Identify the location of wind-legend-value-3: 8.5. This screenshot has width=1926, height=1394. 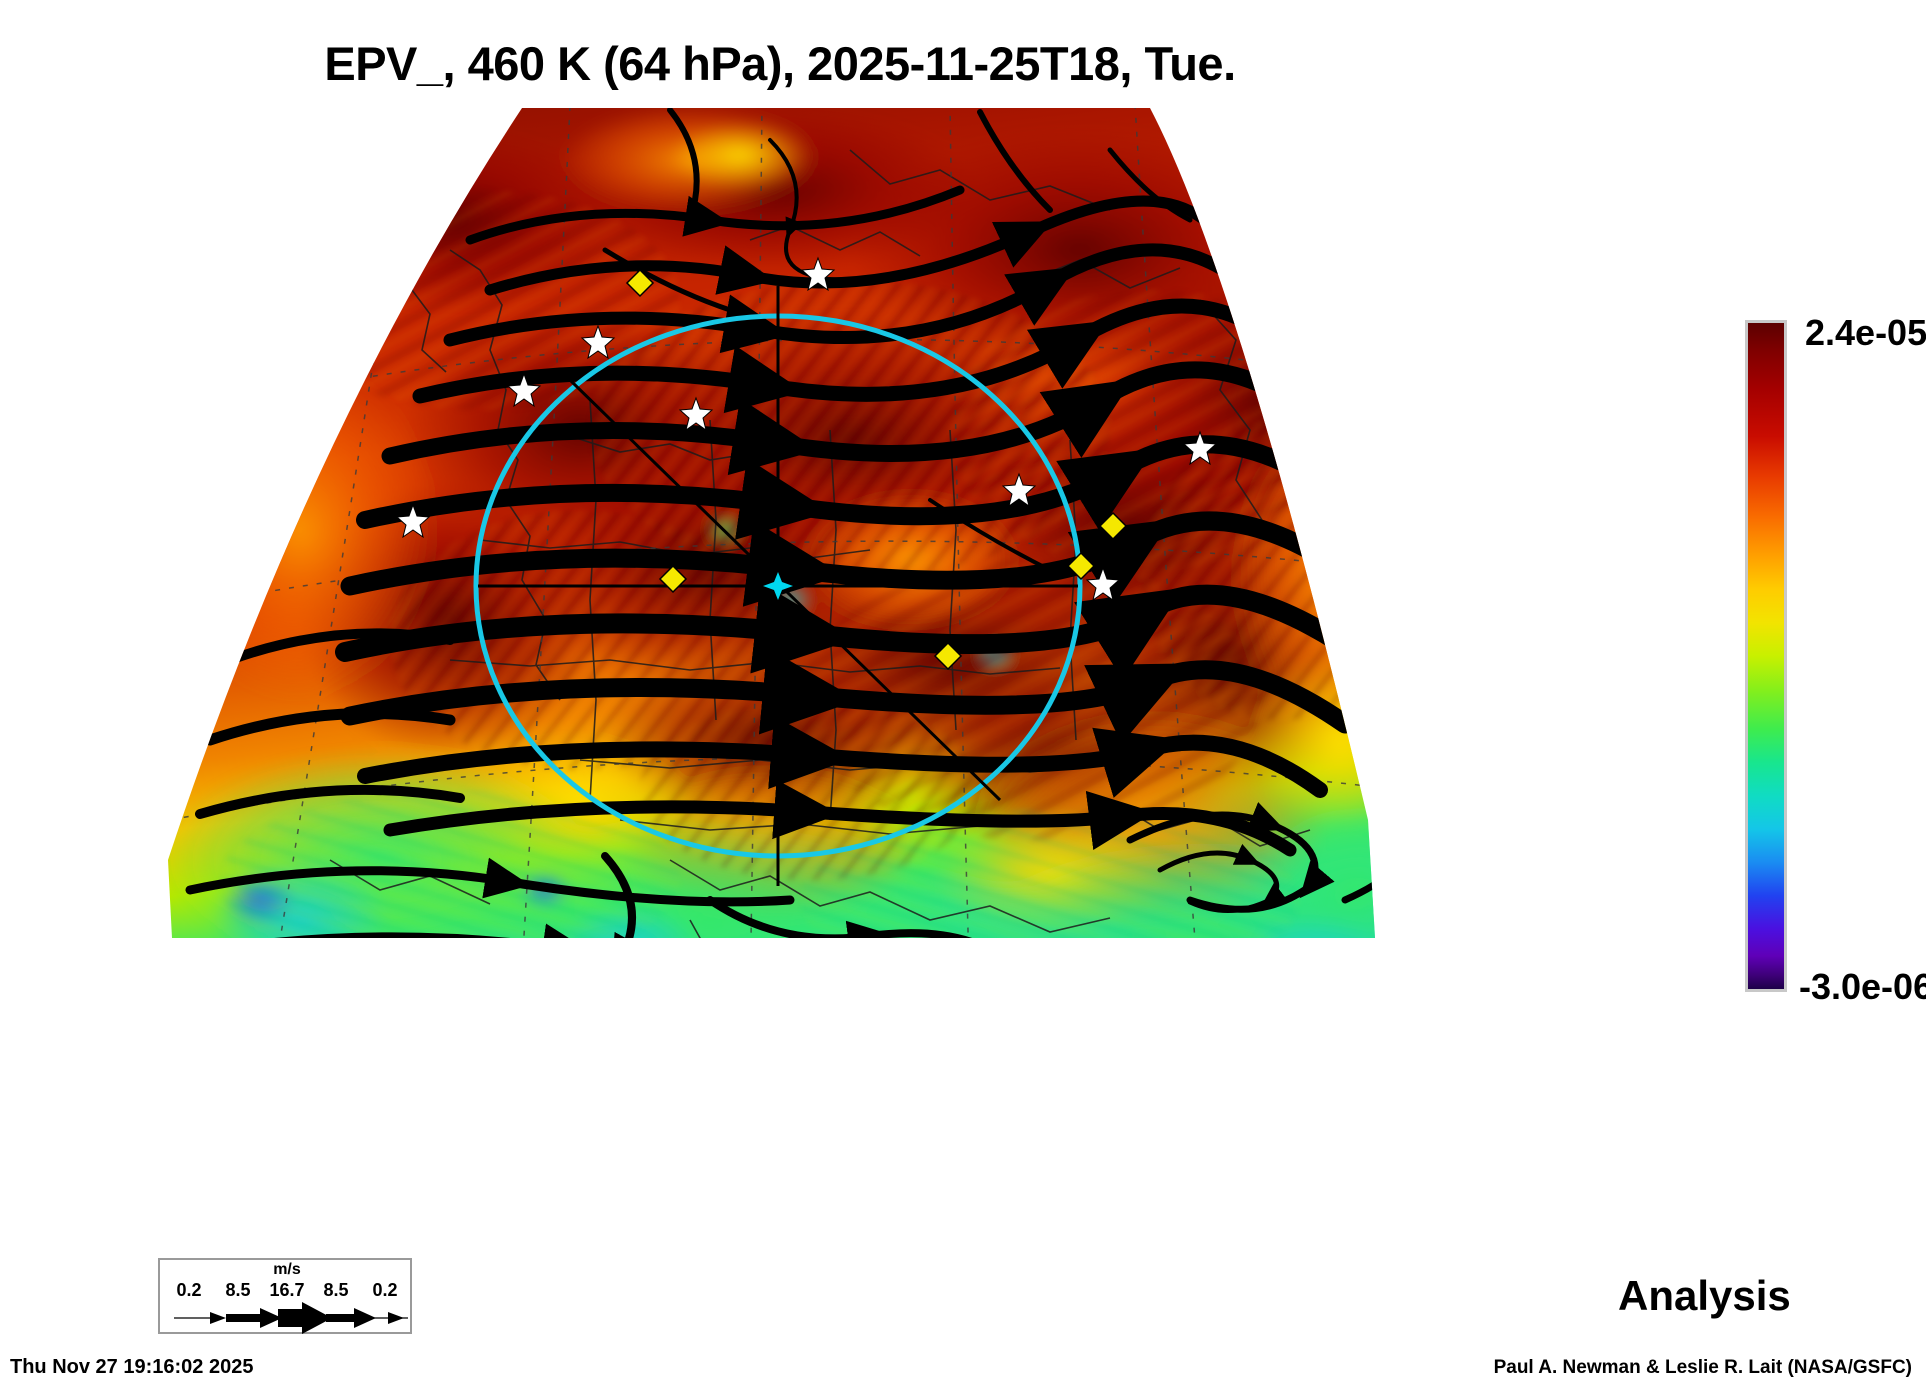
(336, 1290).